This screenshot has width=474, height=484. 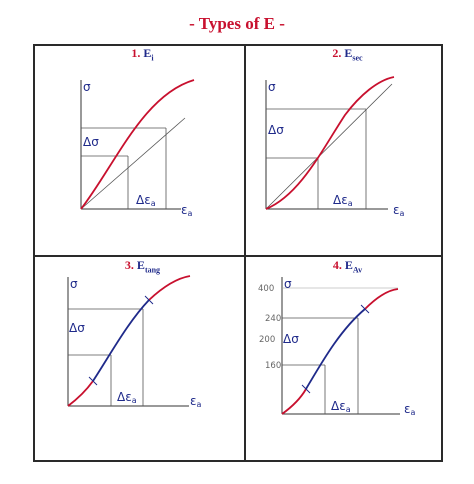 What do you see at coordinates (410, 409) in the screenshot?
I see `panel-4-eps-label: εa` at bounding box center [410, 409].